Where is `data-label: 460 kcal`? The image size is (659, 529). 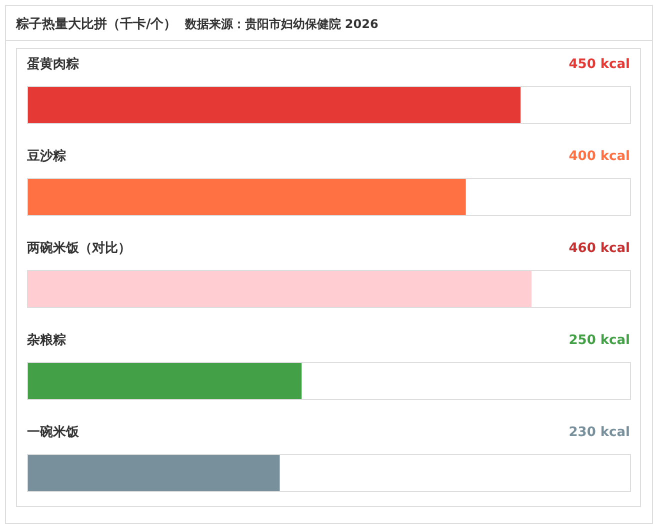
data-label: 460 kcal is located at coordinates (599, 248).